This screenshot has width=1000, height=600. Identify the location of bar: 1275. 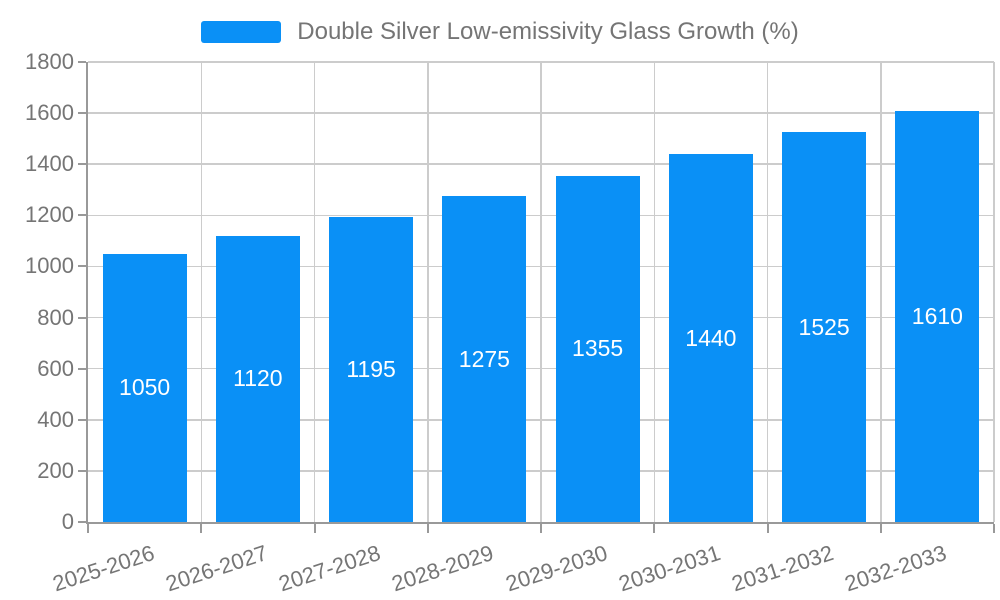
(484, 359).